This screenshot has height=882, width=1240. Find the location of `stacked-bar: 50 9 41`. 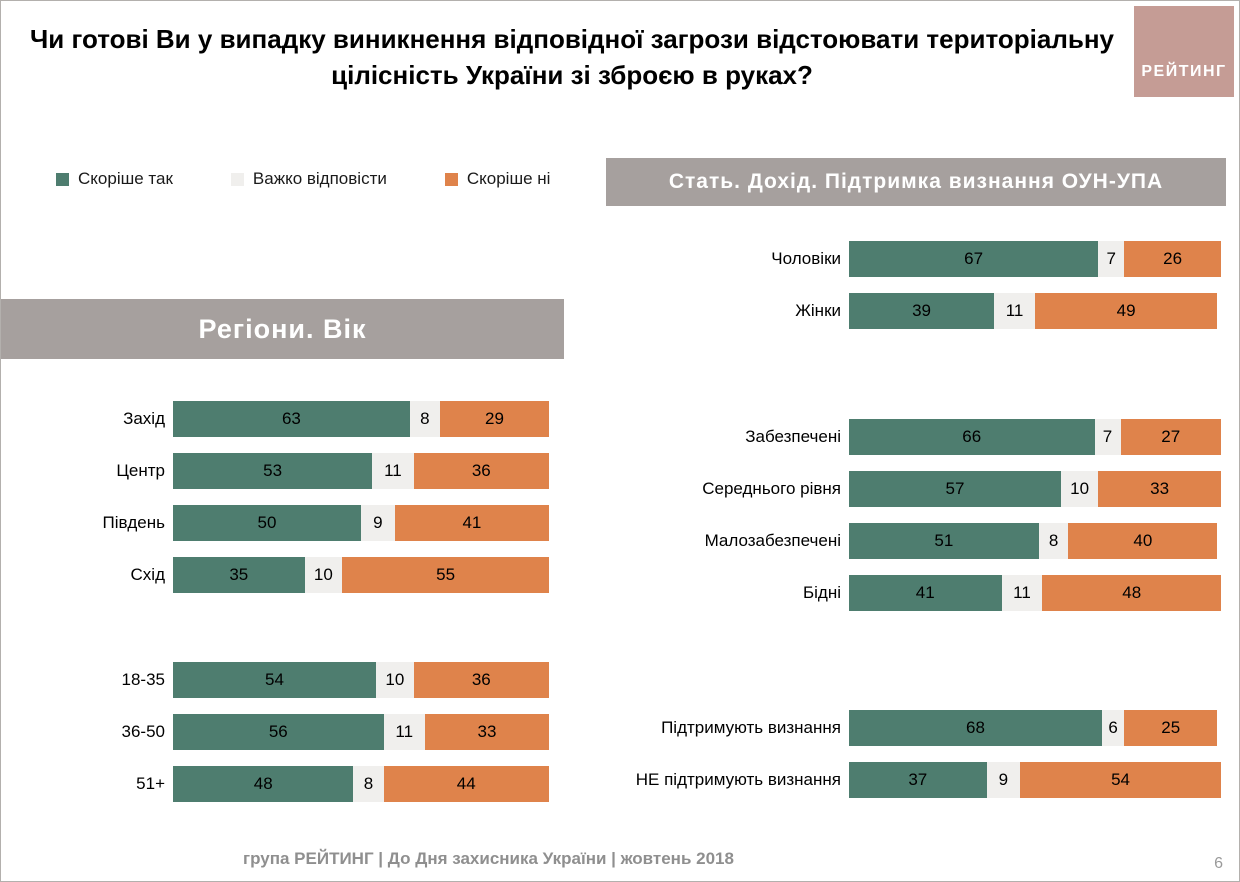

stacked-bar: 50 9 41 is located at coordinates (361, 523).